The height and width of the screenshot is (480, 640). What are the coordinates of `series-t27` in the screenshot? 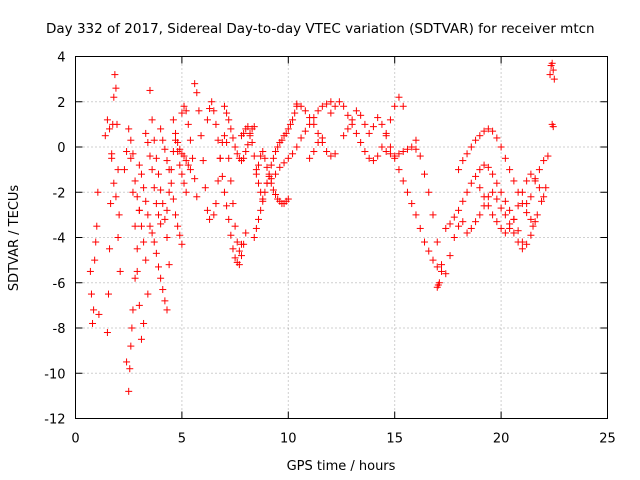 It's located at (439, 207).